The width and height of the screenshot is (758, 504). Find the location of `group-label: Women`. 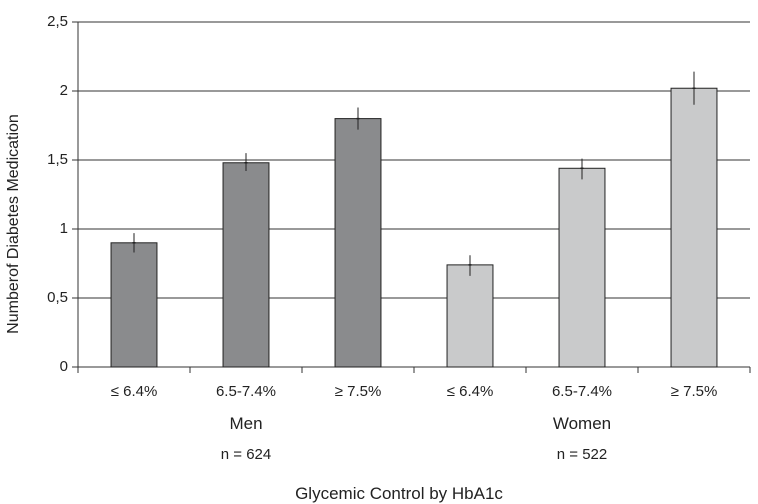

group-label: Women is located at coordinates (582, 423).